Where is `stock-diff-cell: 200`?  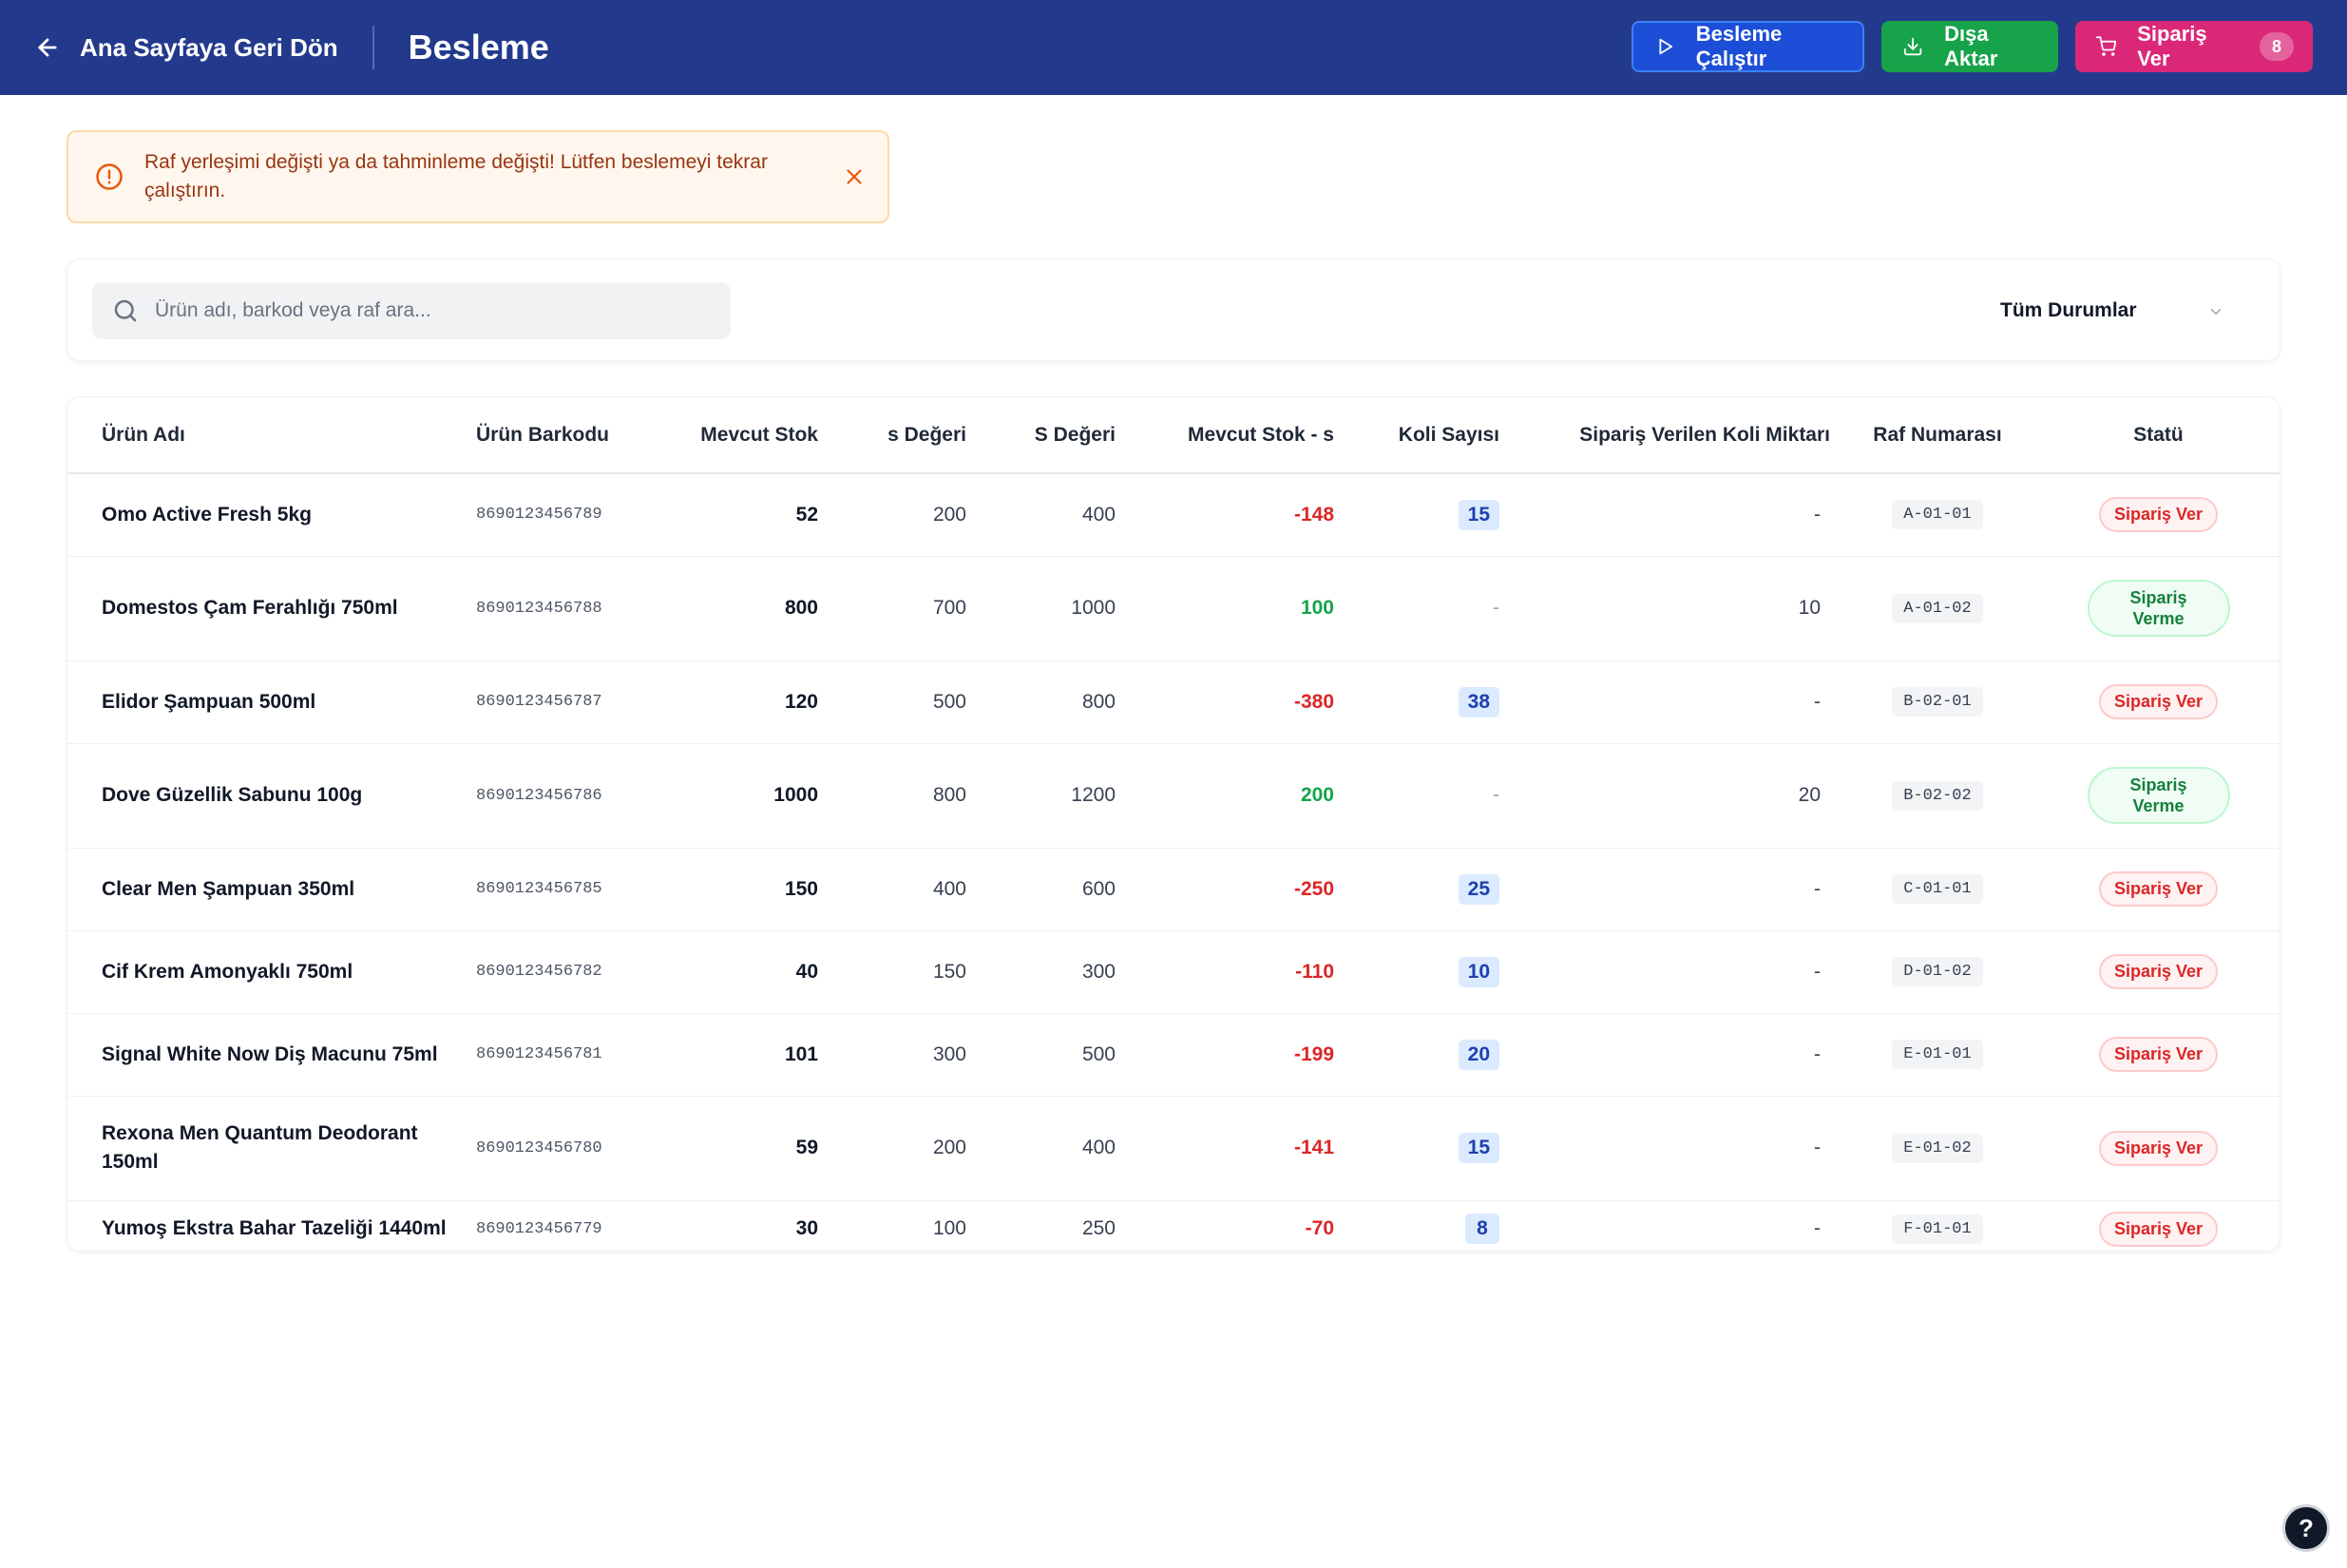
stock-diff-cell: 200 is located at coordinates (1234, 796).